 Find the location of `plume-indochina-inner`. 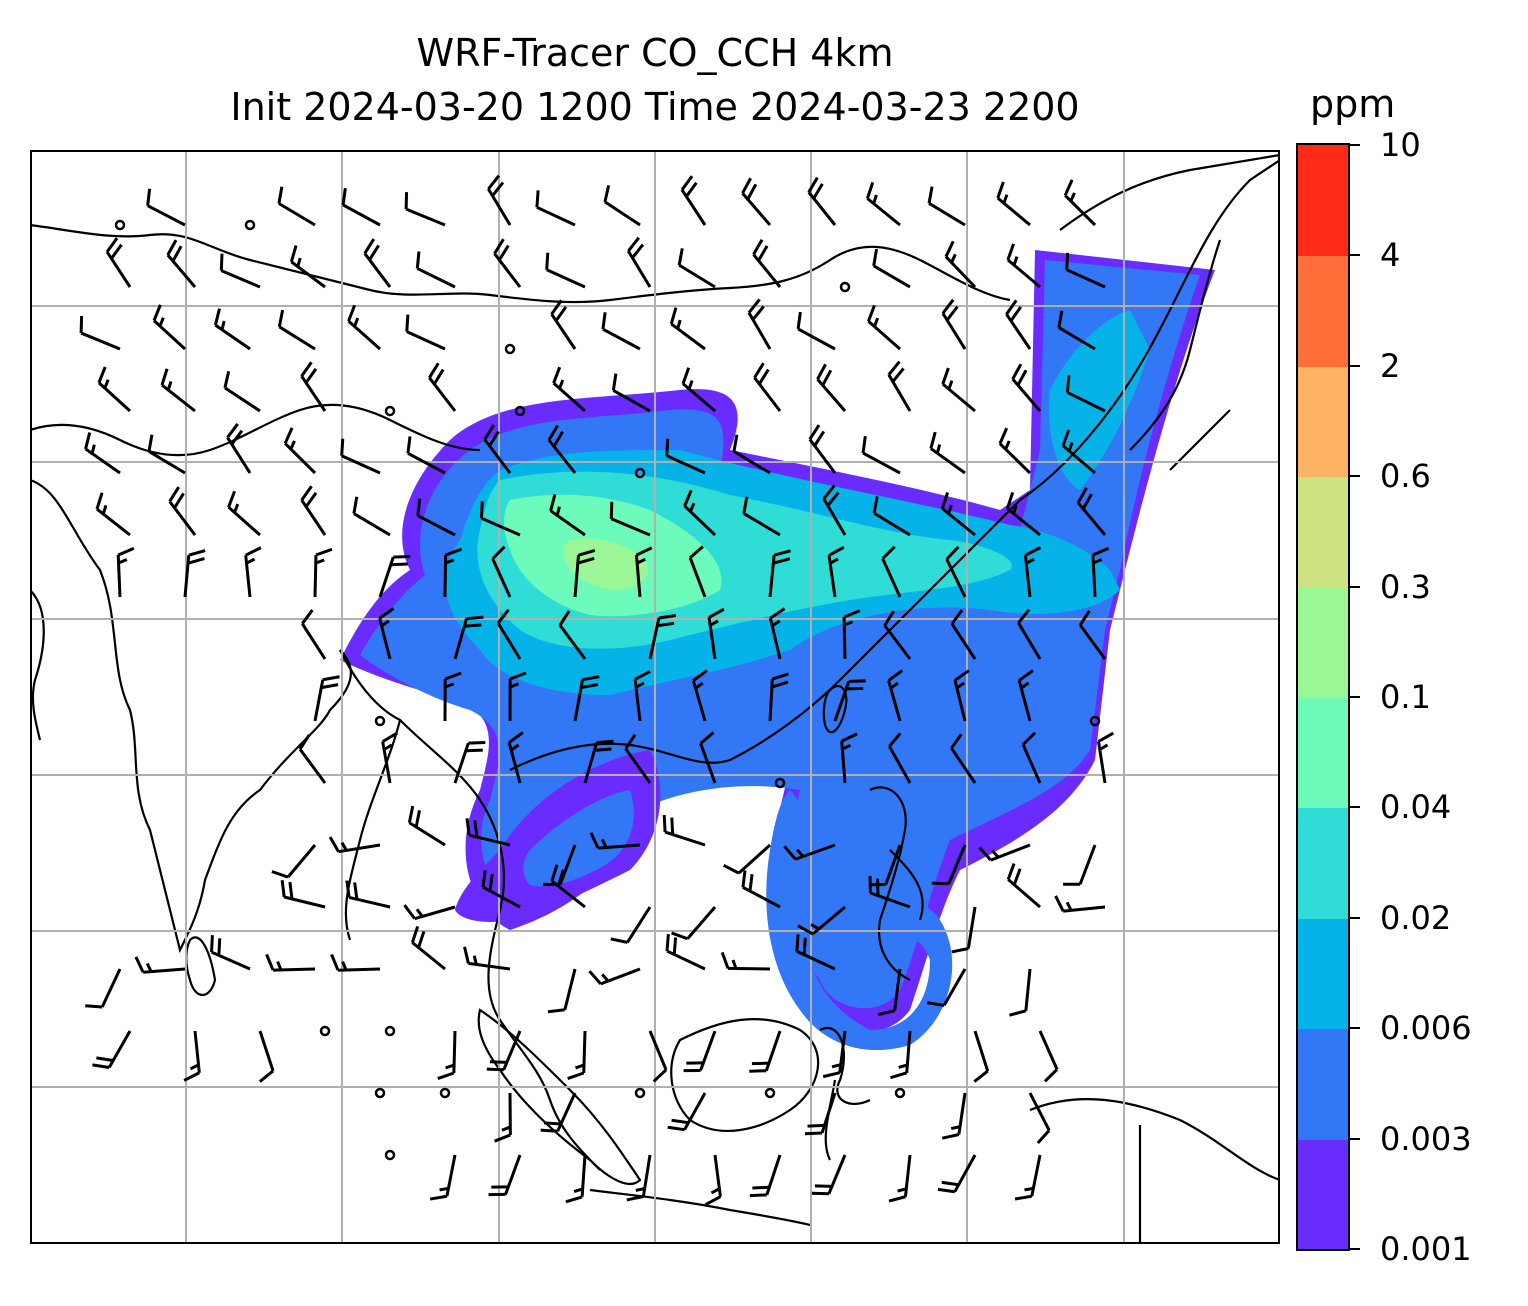

plume-indochina-inner is located at coordinates (578, 838).